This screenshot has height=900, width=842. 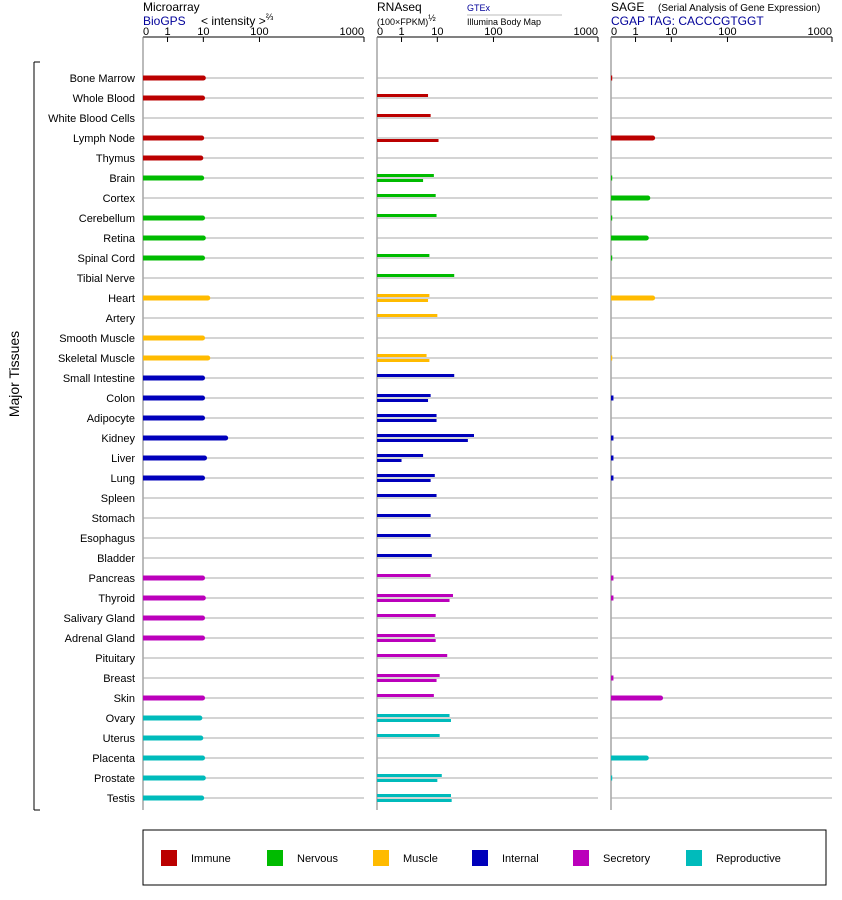 What do you see at coordinates (275, 858) in the screenshot?
I see `legend-swatch-nervous` at bounding box center [275, 858].